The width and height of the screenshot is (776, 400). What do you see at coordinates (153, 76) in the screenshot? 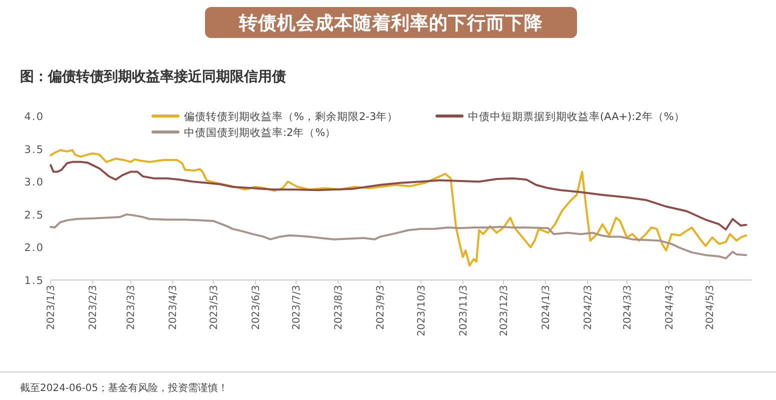
I see `chart-subtitle: 图：偏债转债到期收益率接近同期限信用债` at bounding box center [153, 76].